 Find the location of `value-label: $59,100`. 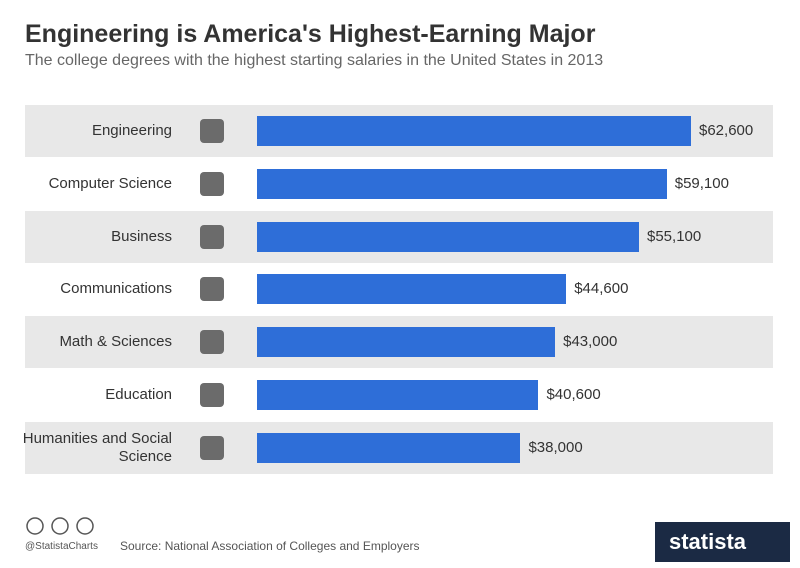

value-label: $59,100 is located at coordinates (701, 183).